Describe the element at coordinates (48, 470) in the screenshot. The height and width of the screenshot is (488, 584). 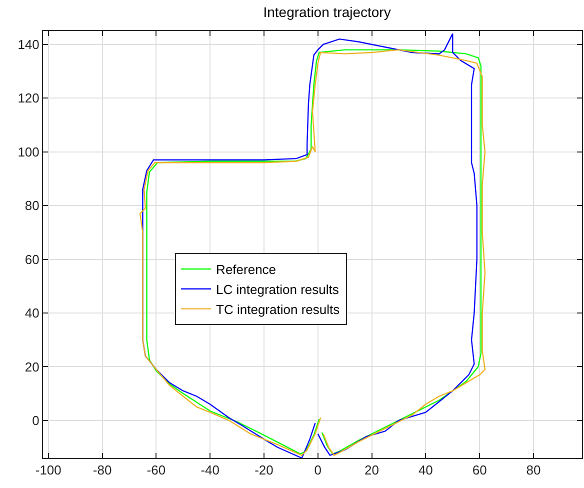
I see `x-tick-label: -100` at that location.